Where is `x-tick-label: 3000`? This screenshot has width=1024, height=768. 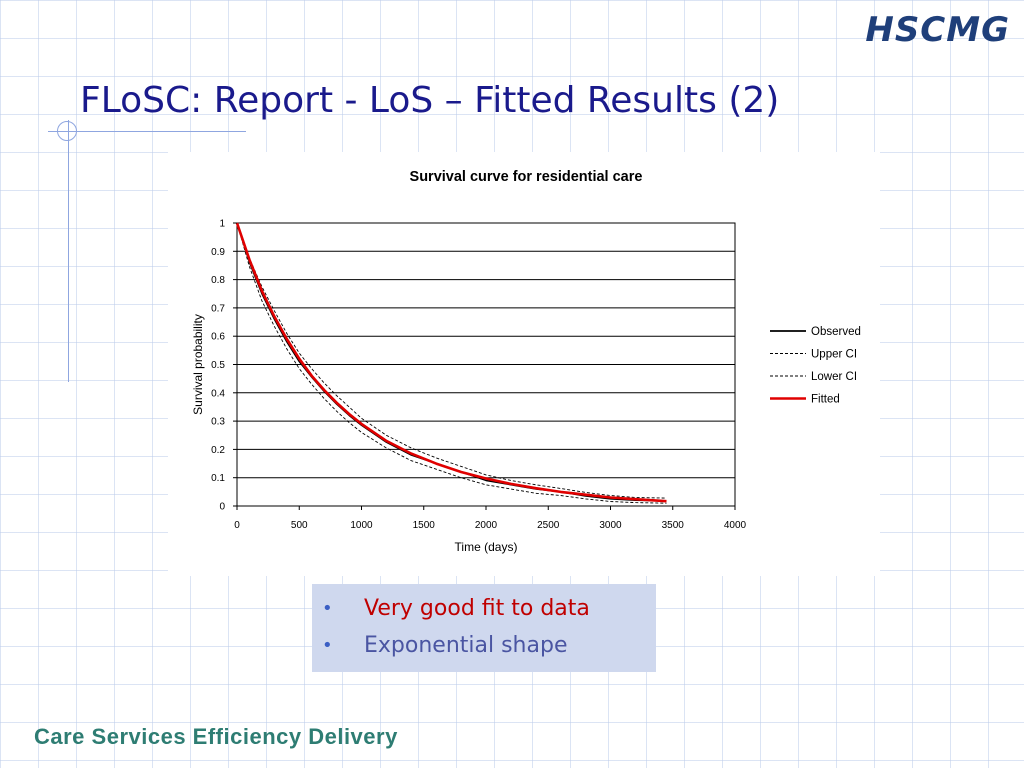 x-tick-label: 3000 is located at coordinates (610, 525).